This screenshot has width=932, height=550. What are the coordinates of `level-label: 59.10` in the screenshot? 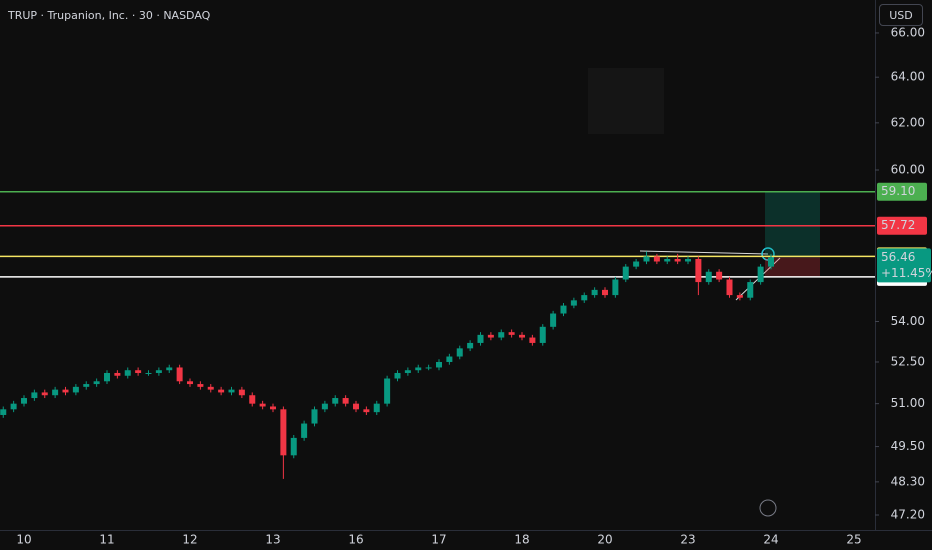 It's located at (898, 191).